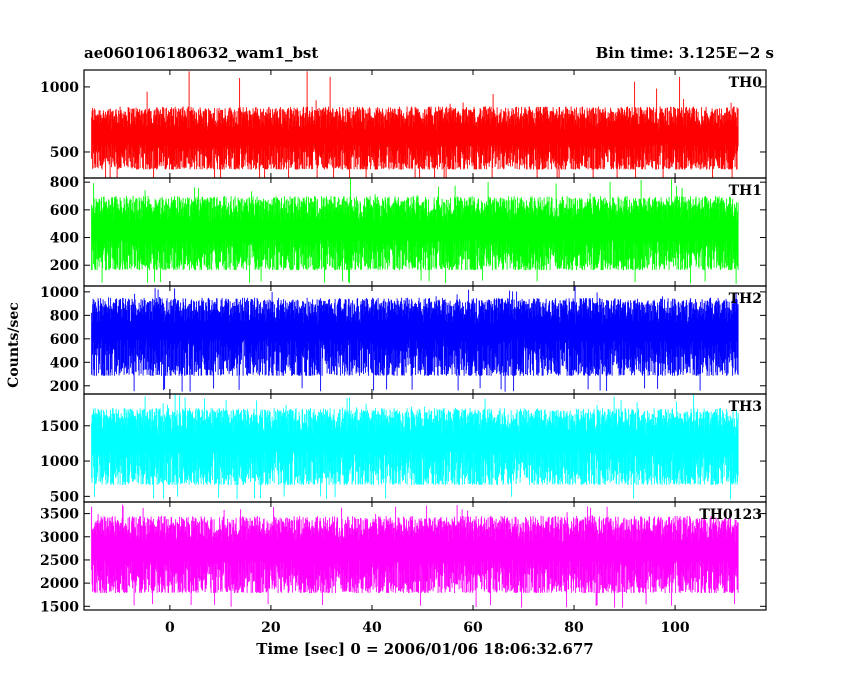 This screenshot has width=850, height=680. Describe the element at coordinates (64, 340) in the screenshot. I see `y-tick-label-th2: 600` at that location.